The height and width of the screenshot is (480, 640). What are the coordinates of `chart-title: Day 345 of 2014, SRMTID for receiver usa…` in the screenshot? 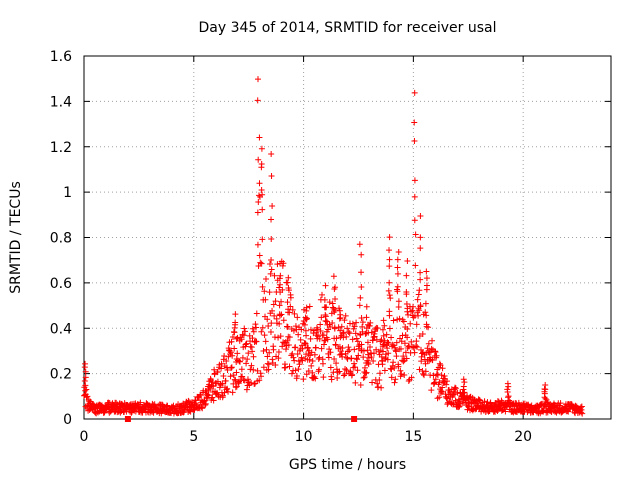 It's located at (347, 28).